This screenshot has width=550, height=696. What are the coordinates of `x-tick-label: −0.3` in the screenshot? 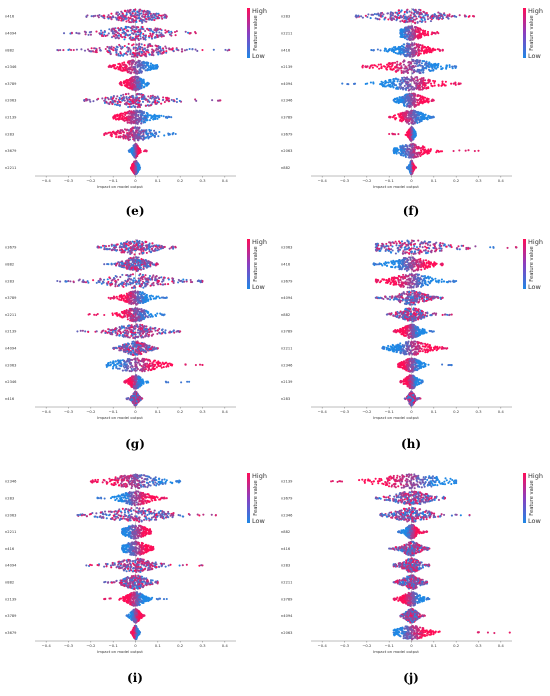 It's located at (345, 180).